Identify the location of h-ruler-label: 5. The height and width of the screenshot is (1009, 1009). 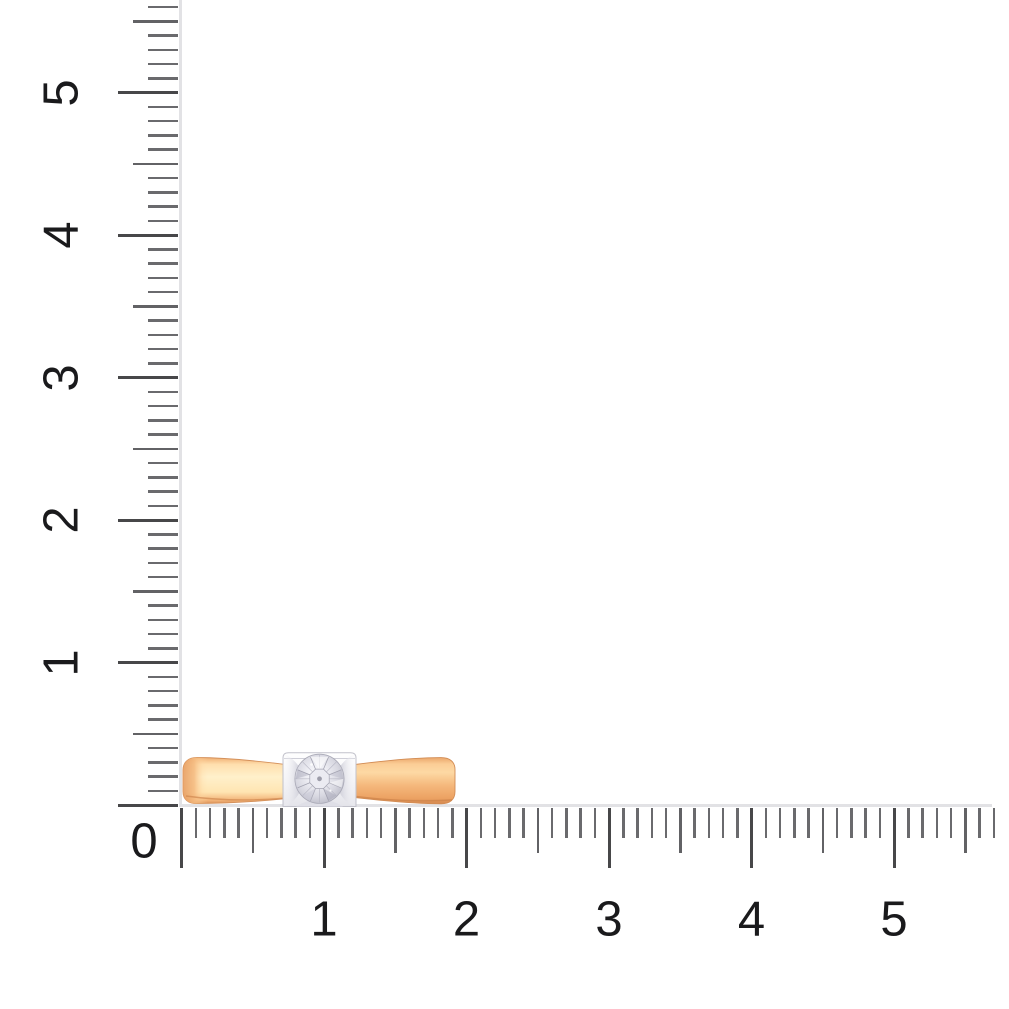
(894, 919).